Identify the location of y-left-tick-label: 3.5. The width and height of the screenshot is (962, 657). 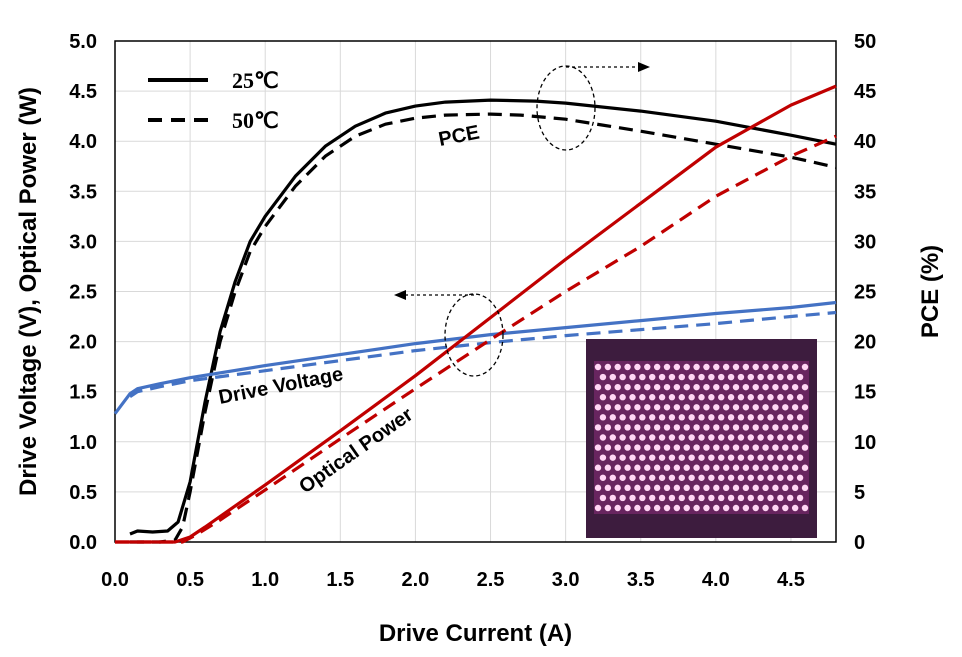
(83, 192).